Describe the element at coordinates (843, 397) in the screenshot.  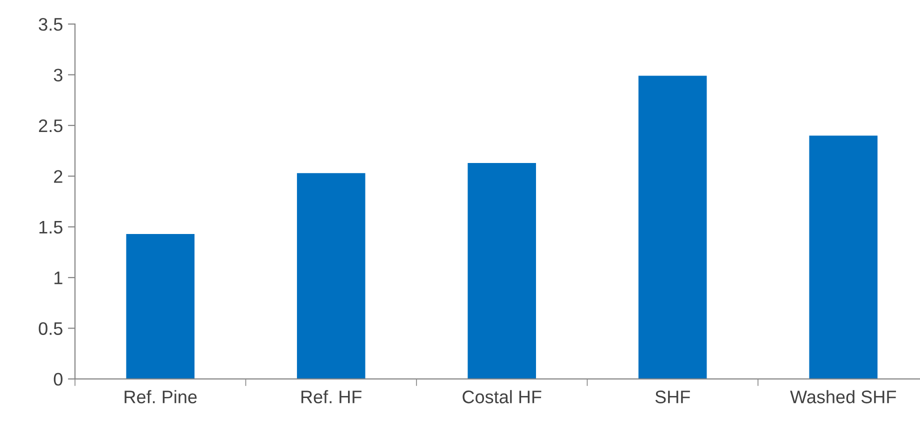
I see `x-tick-label: Washed SHF` at that location.